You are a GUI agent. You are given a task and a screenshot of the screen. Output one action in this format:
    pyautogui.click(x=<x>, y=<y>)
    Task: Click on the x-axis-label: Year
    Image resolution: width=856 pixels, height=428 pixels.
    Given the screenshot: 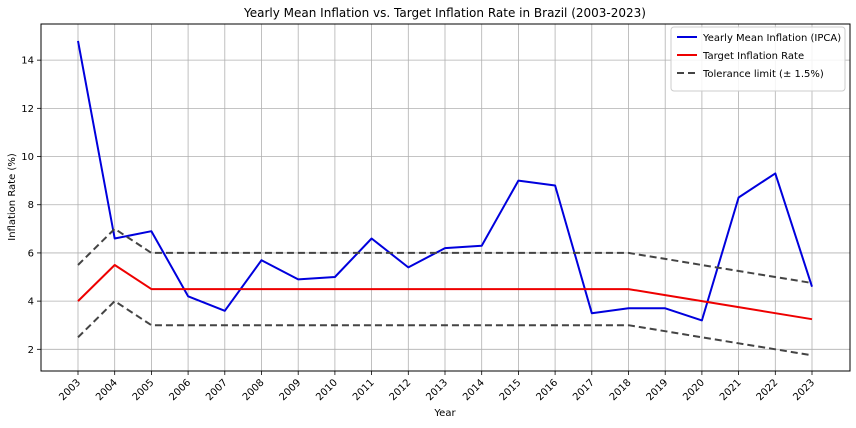 What is the action you would take?
    pyautogui.click(x=444, y=413)
    